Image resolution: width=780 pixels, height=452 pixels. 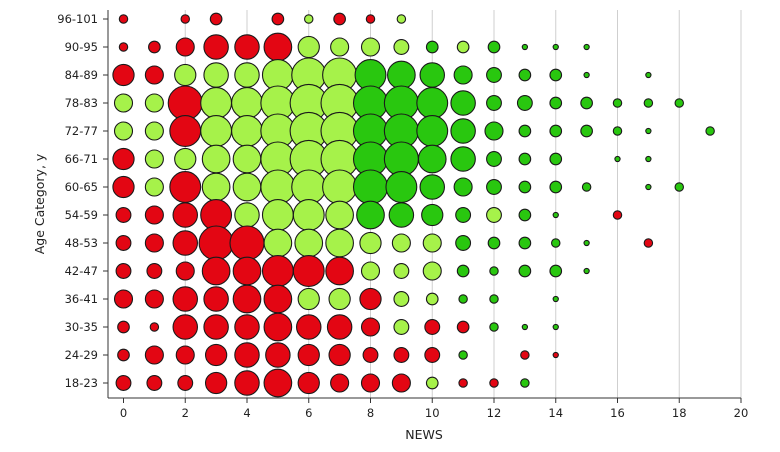 I want to click on y-axis-title: Age Category, y, so click(x=39, y=203).